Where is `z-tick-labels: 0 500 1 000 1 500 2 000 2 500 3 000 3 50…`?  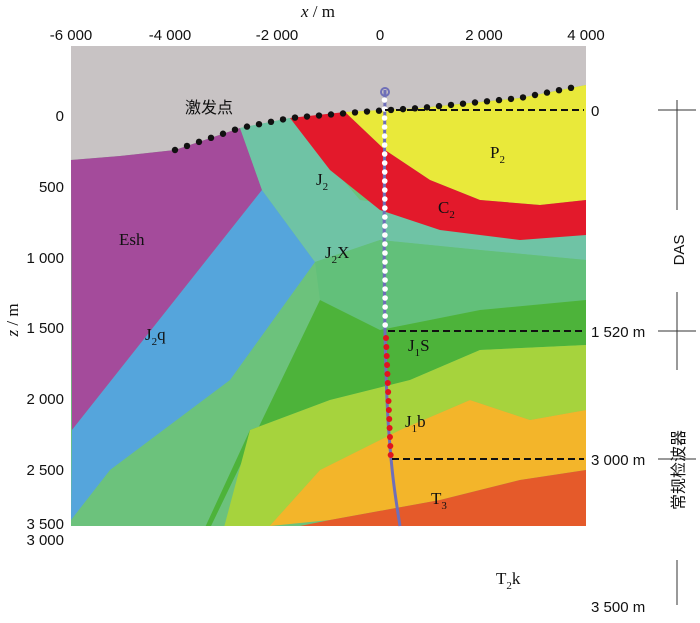
z-tick-labels: 0 500 1 000 1 500 2 000 2 500 3 000 3 50… is located at coordinates (45, 328).